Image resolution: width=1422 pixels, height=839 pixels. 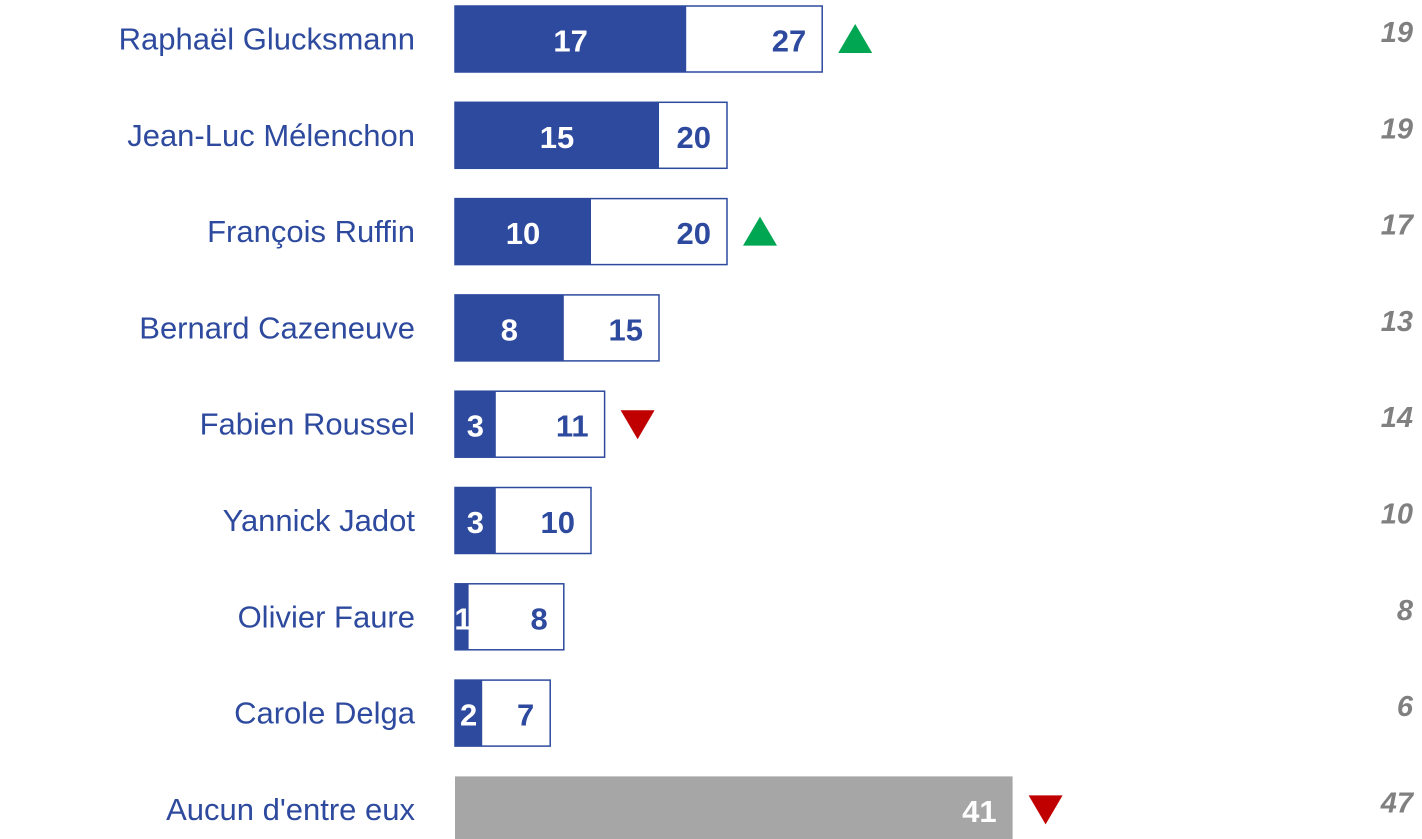 What do you see at coordinates (558, 522) in the screenshot?
I see `total-value-label: 10` at bounding box center [558, 522].